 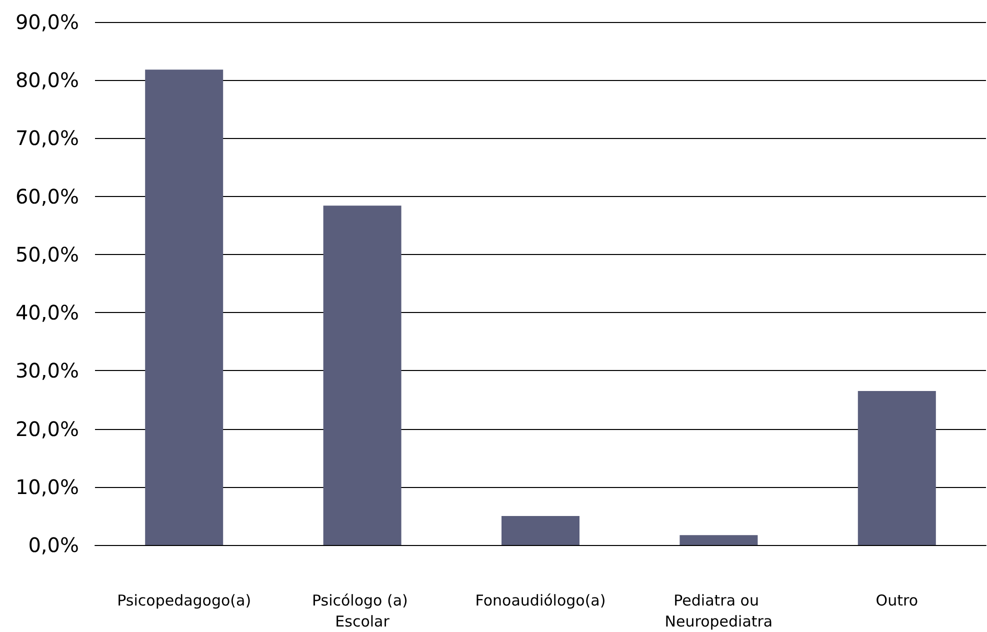 What do you see at coordinates (47, 80) in the screenshot?
I see `y-tick-label: 80,0%` at bounding box center [47, 80].